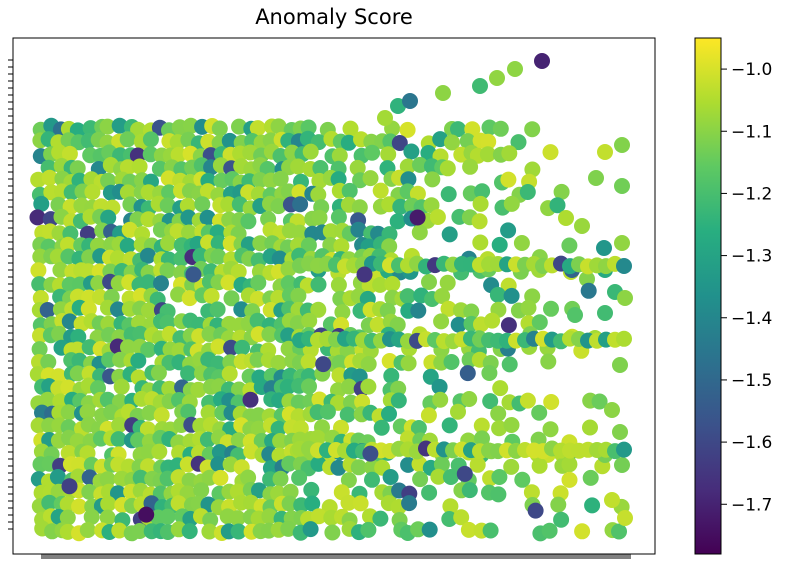 This screenshot has height=562, width=804. What do you see at coordinates (751, 132) in the screenshot?
I see `colorbar-tick-label: −1.1` at bounding box center [751, 132].